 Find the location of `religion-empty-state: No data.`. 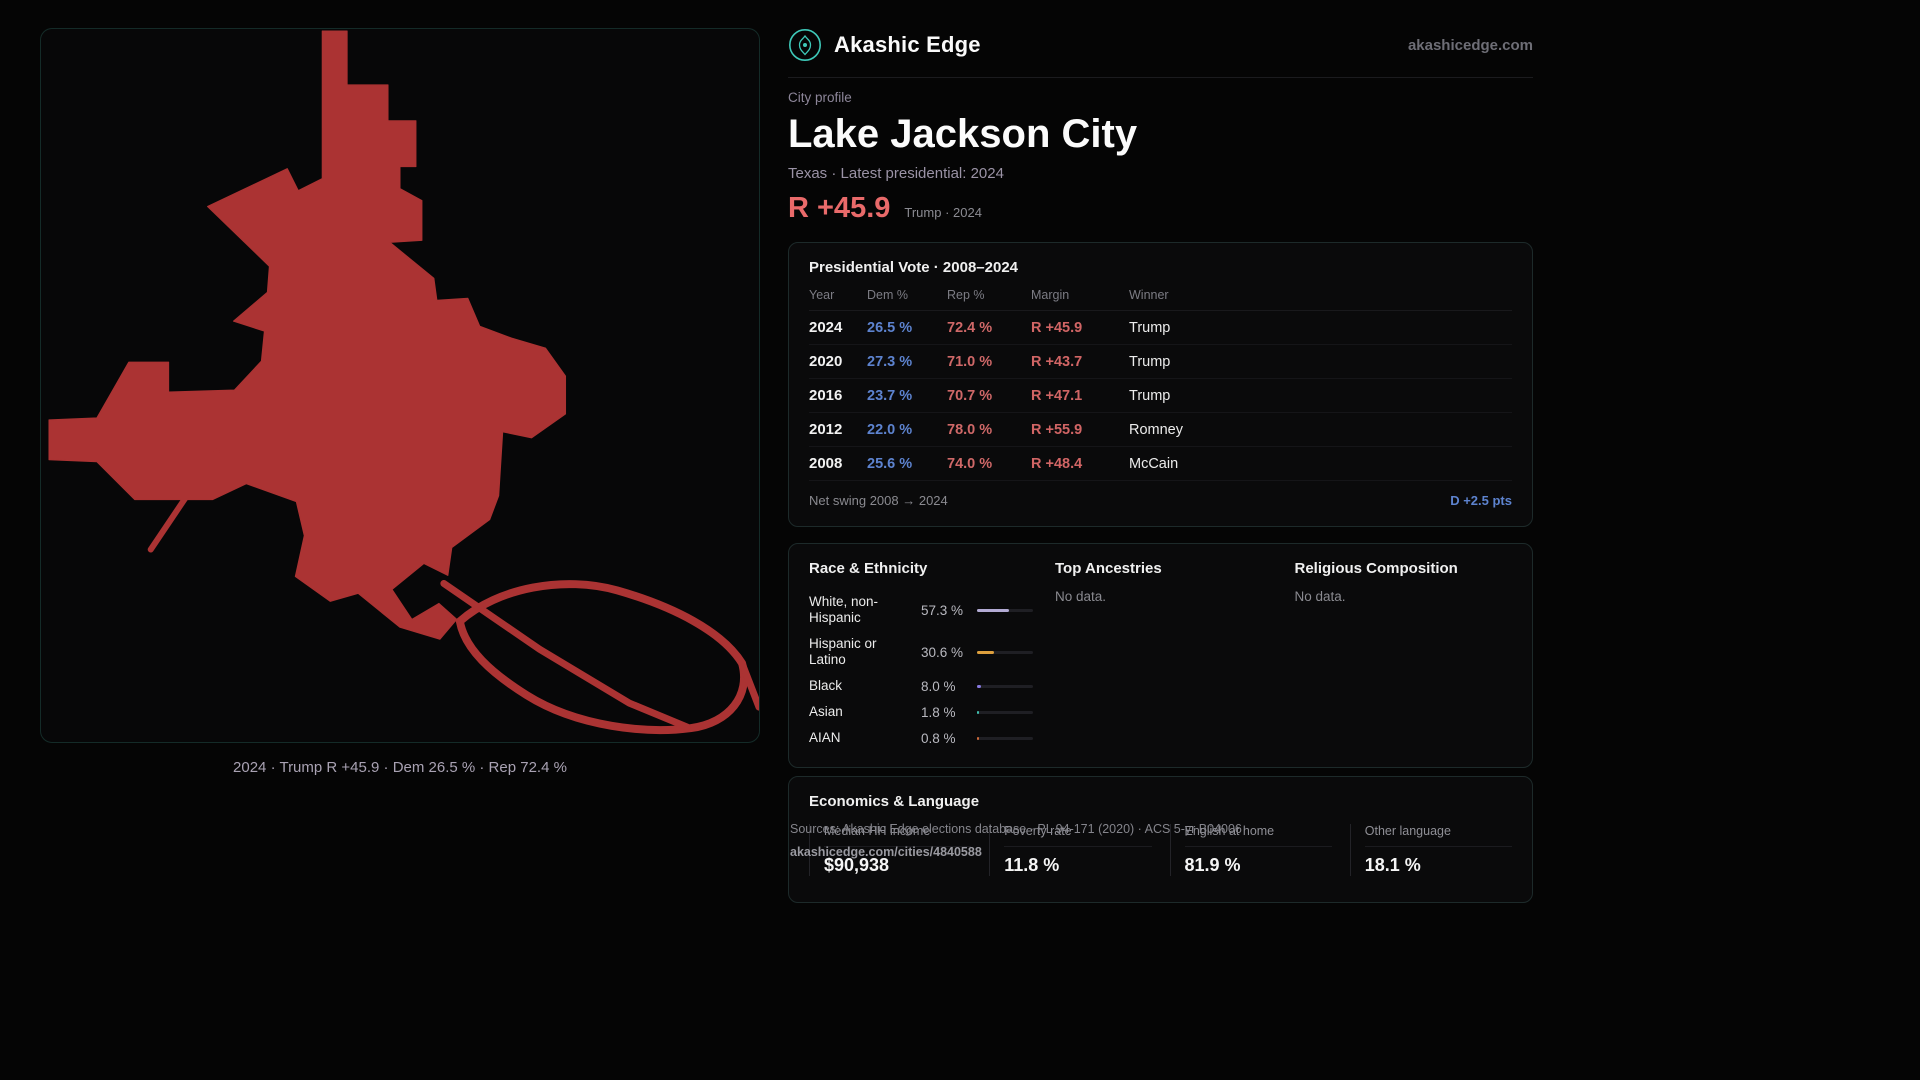

religion-empty-state: No data. is located at coordinates (1320, 596).